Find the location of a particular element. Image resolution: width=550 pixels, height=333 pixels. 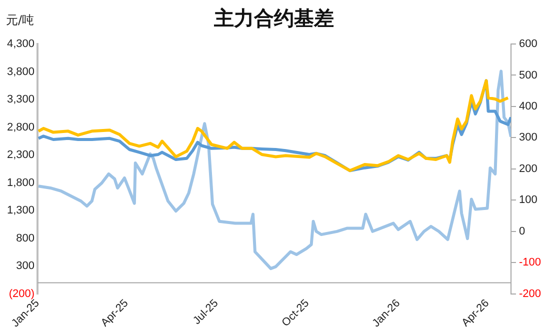

y-tick-label: 2,800 is located at coordinates (20, 127).